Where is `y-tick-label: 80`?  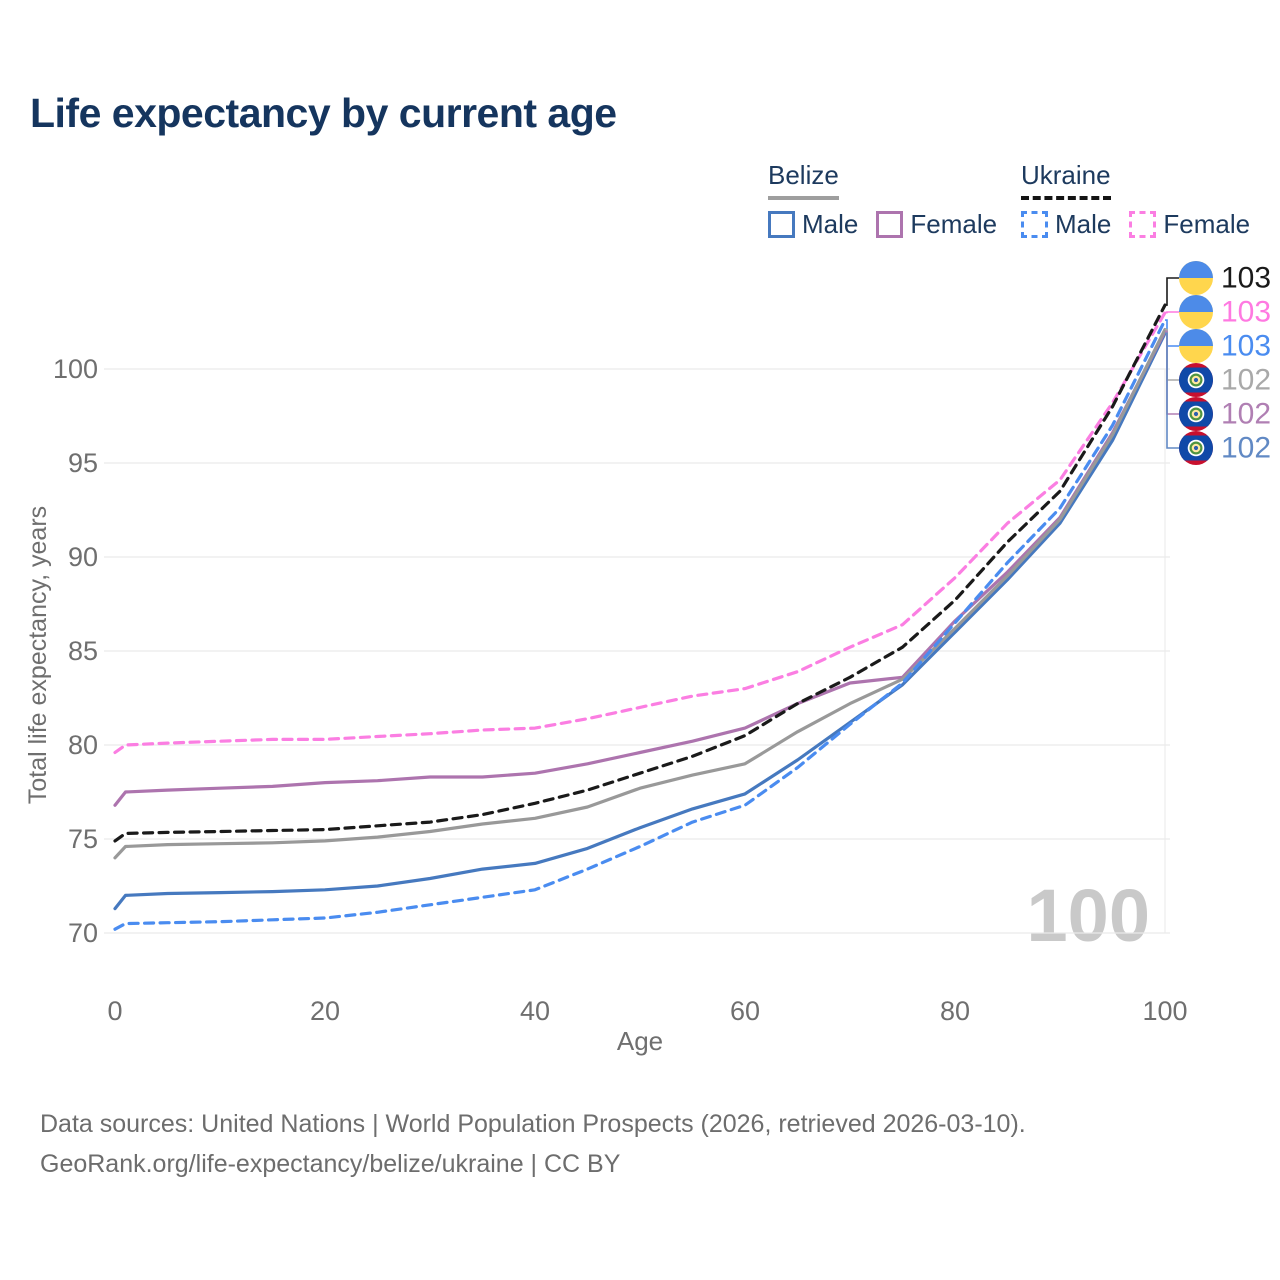 y-tick-label: 80 is located at coordinates (83, 745).